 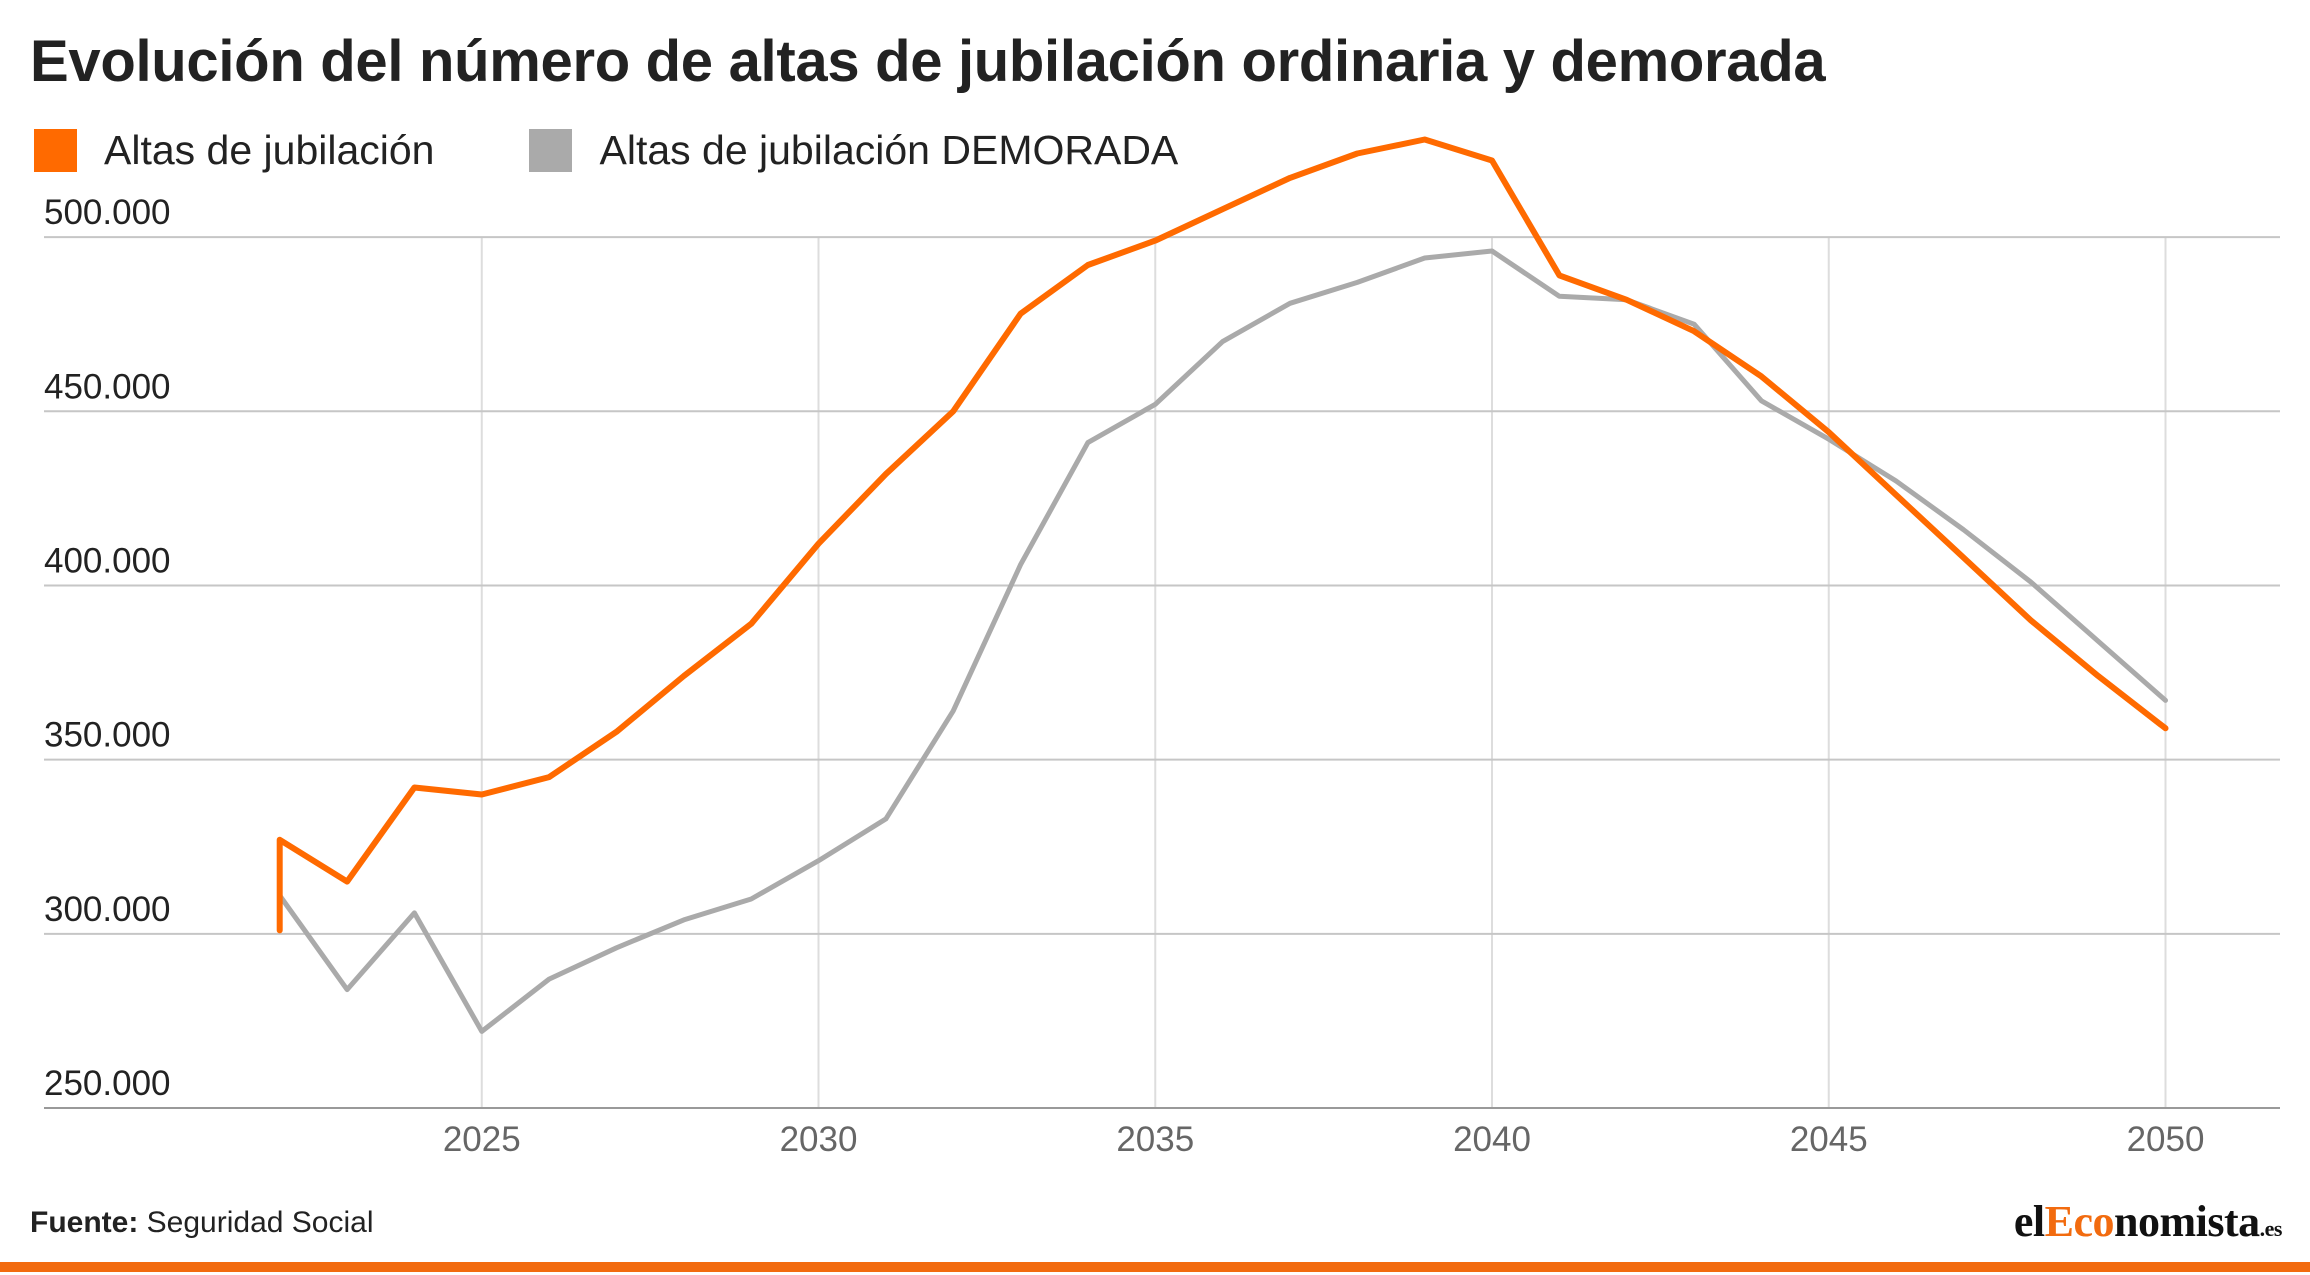 What do you see at coordinates (482, 1139) in the screenshot?
I see `x-tick-label: 2025` at bounding box center [482, 1139].